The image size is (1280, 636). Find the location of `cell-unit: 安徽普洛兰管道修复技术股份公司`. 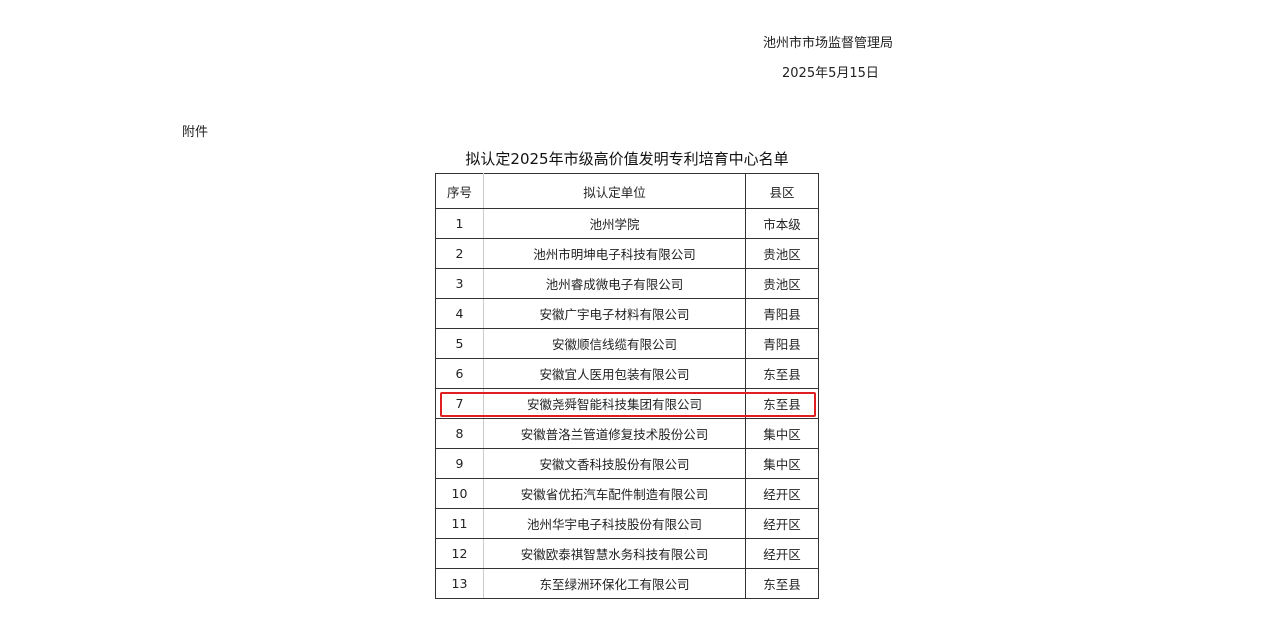

cell-unit: 安徽普洛兰管道修复技术股份公司 is located at coordinates (614, 433).